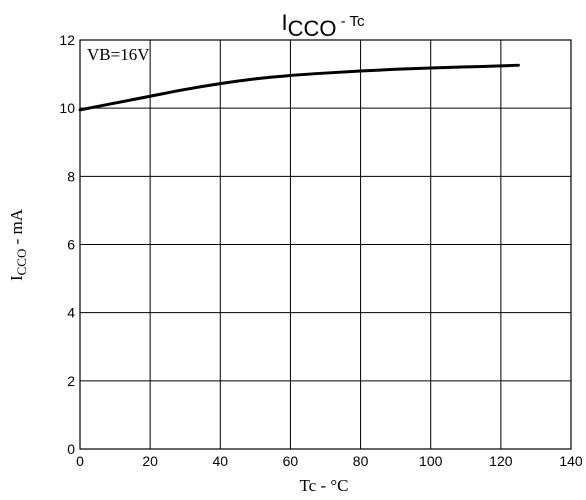  Describe the element at coordinates (284, 22) in the screenshot. I see `chart-title-main: I` at that location.